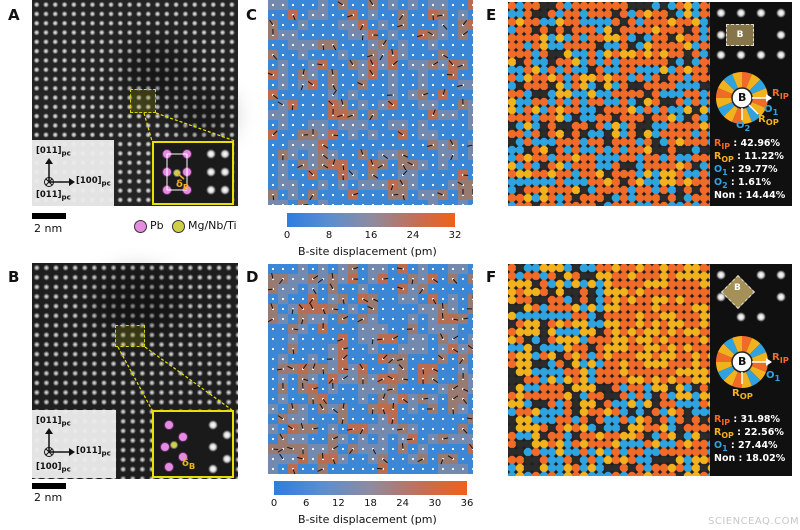 This screenshot has width=800, height=530. Describe the element at coordinates (49, 216) in the screenshot. I see `panel-a-scale-bar` at that location.